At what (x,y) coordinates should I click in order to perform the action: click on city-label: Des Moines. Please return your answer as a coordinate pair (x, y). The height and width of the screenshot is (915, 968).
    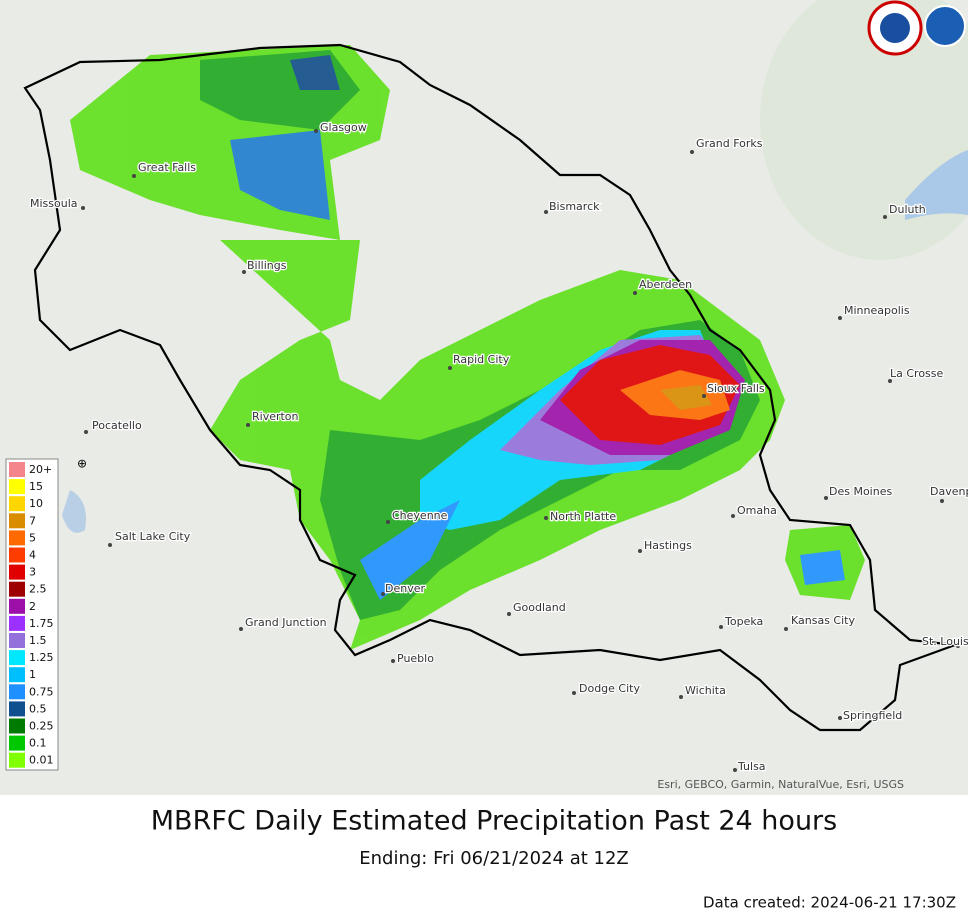
    Looking at the image, I should click on (860, 491).